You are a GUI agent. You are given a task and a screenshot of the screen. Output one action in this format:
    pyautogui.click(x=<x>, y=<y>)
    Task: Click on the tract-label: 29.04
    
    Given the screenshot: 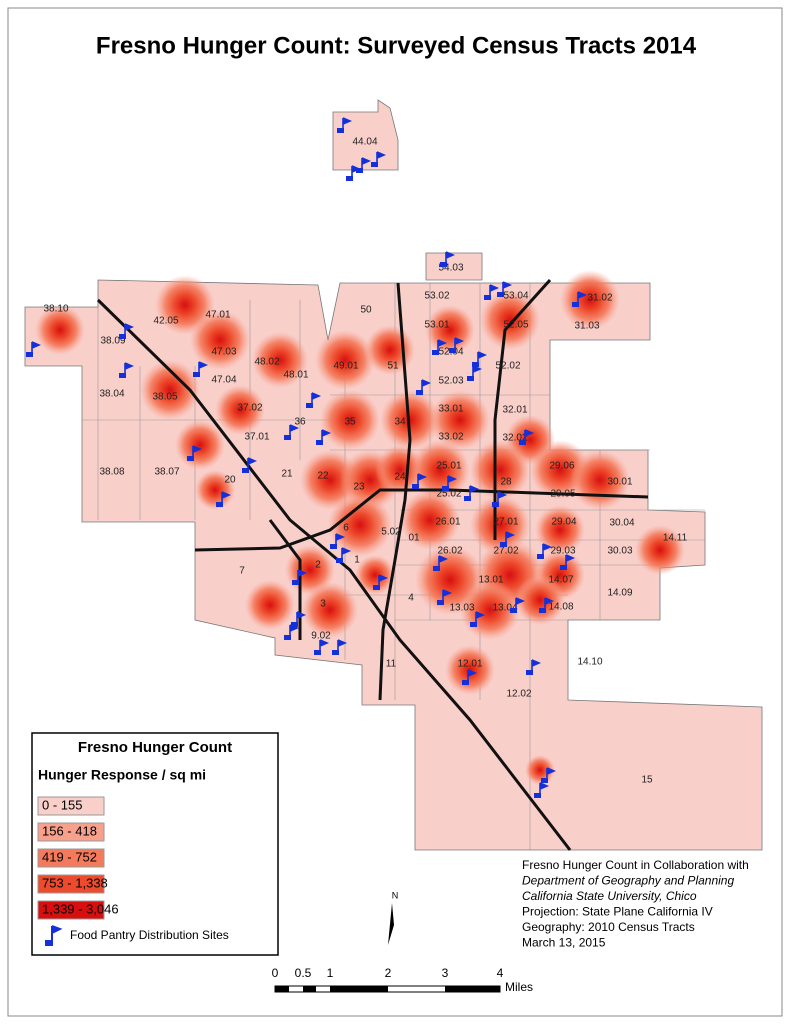 What is the action you would take?
    pyautogui.click(x=563, y=522)
    